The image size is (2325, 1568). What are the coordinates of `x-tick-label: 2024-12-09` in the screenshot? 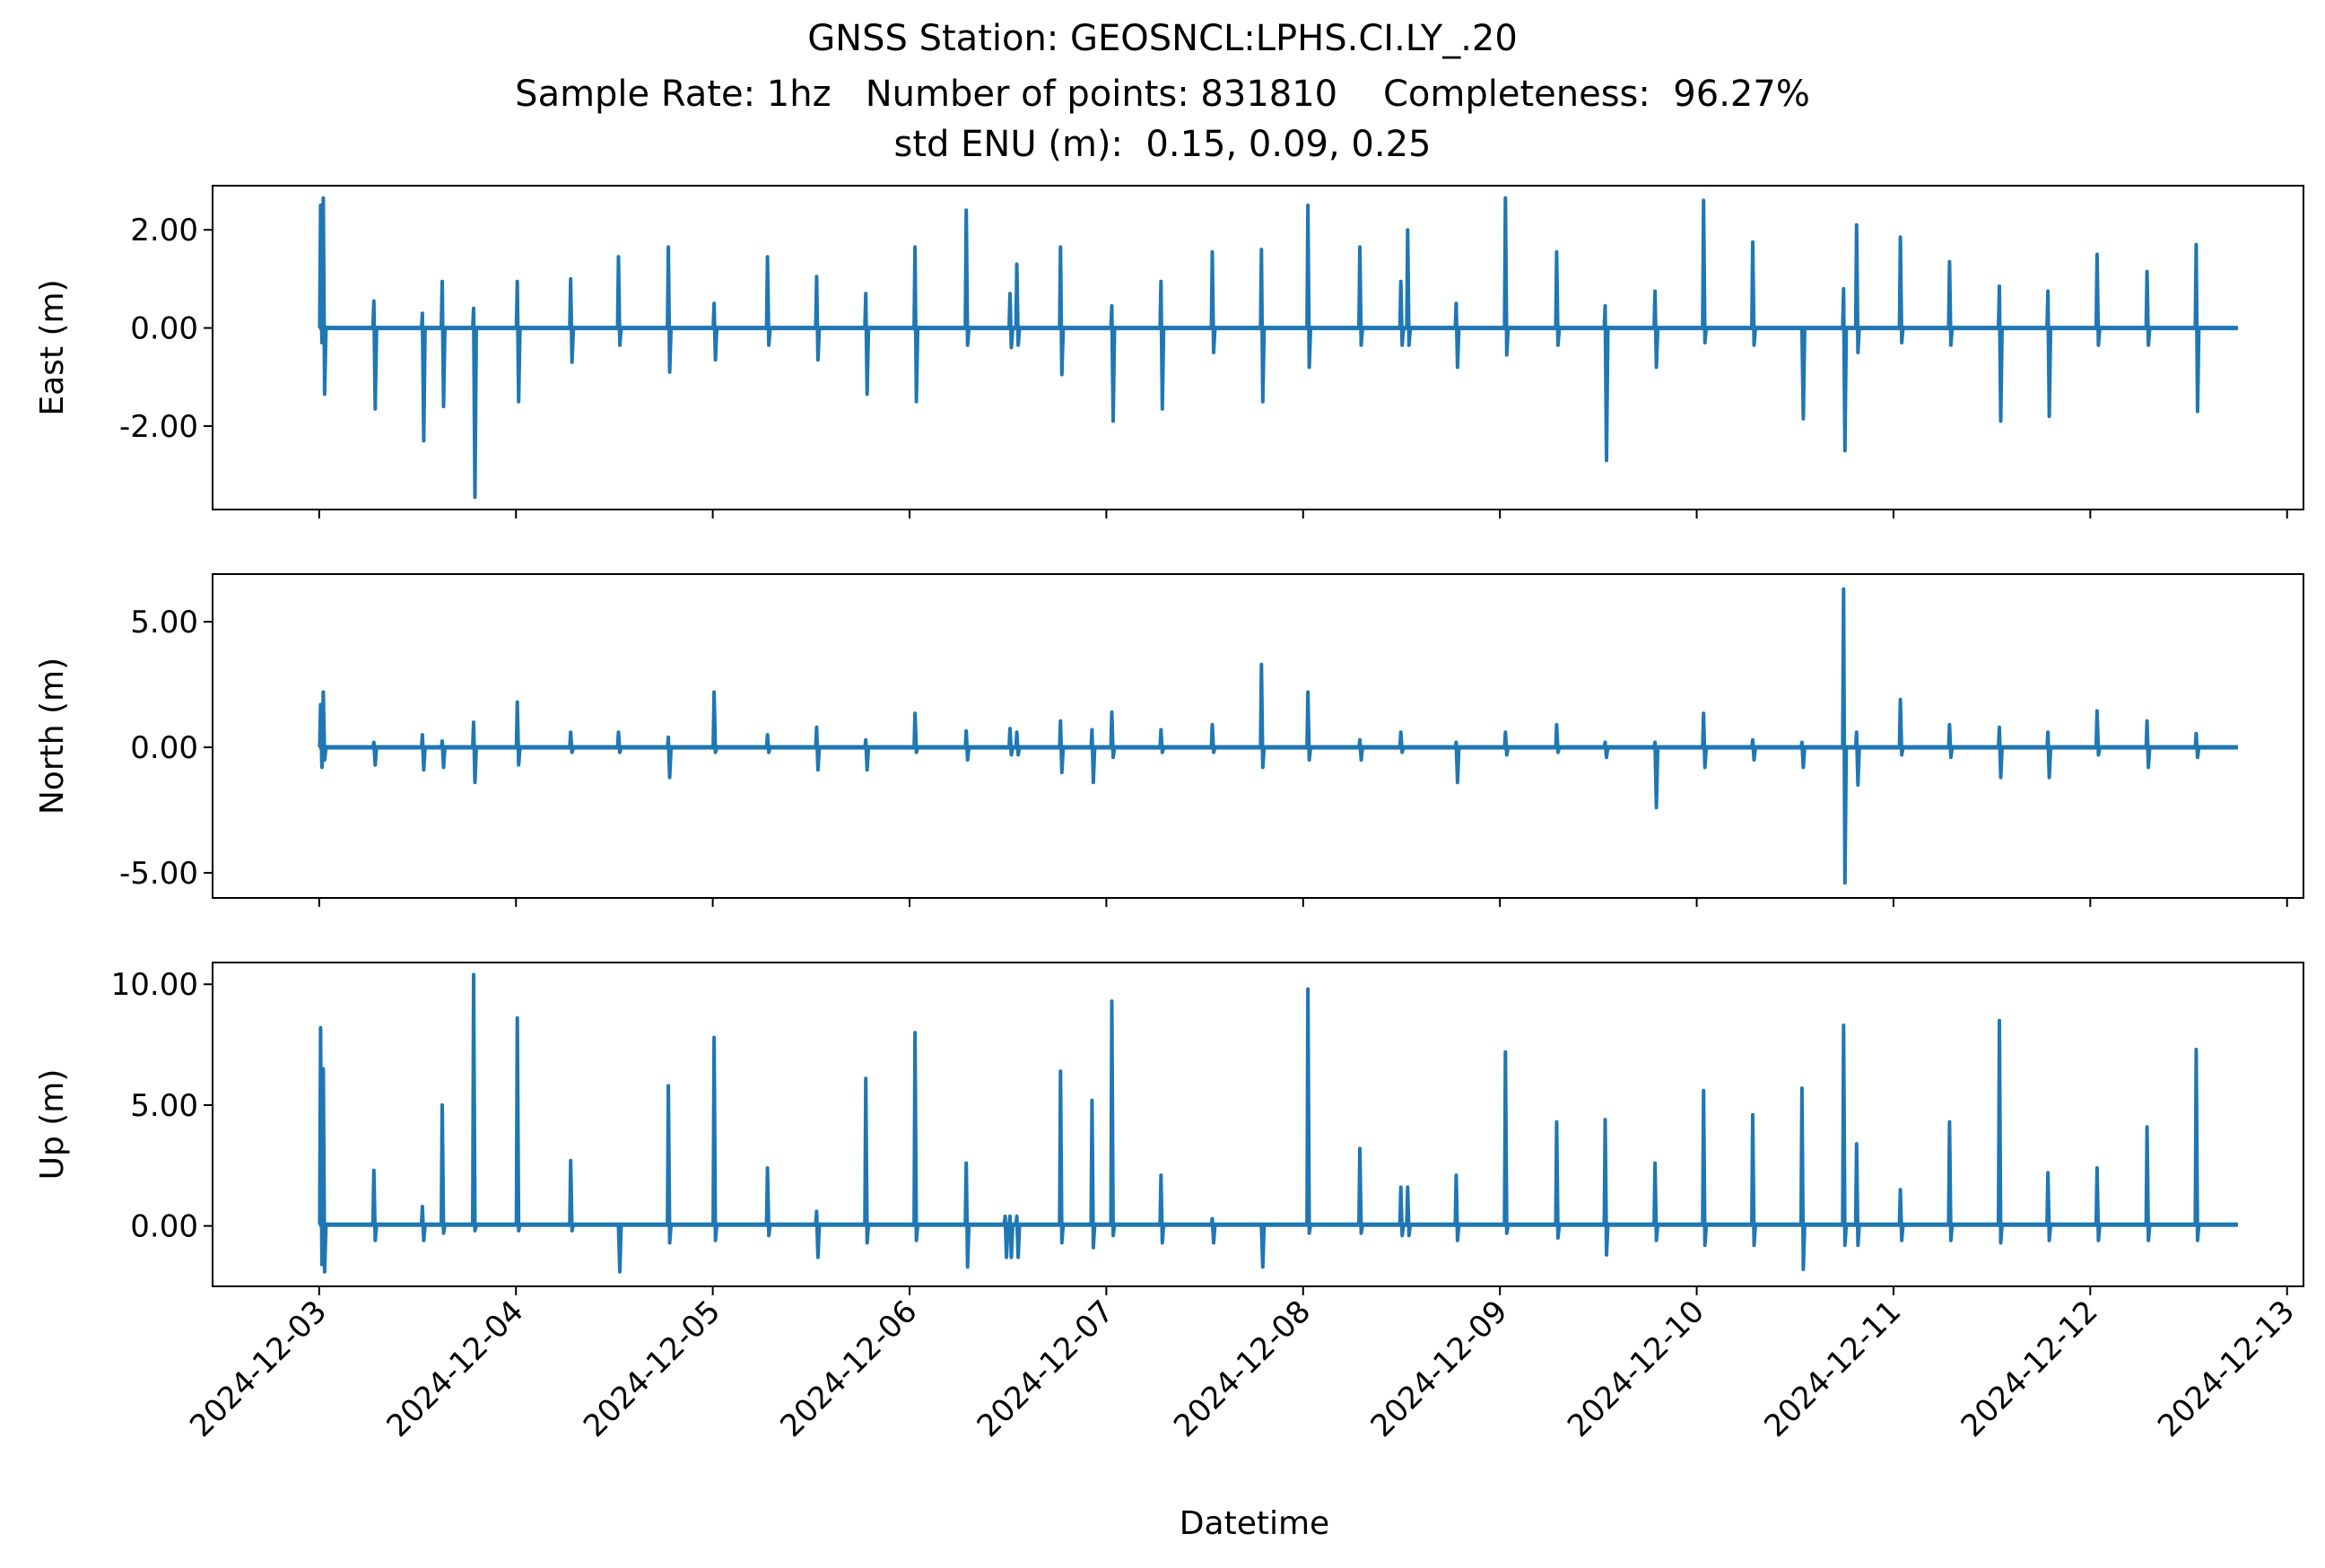 It's located at (1439, 1369).